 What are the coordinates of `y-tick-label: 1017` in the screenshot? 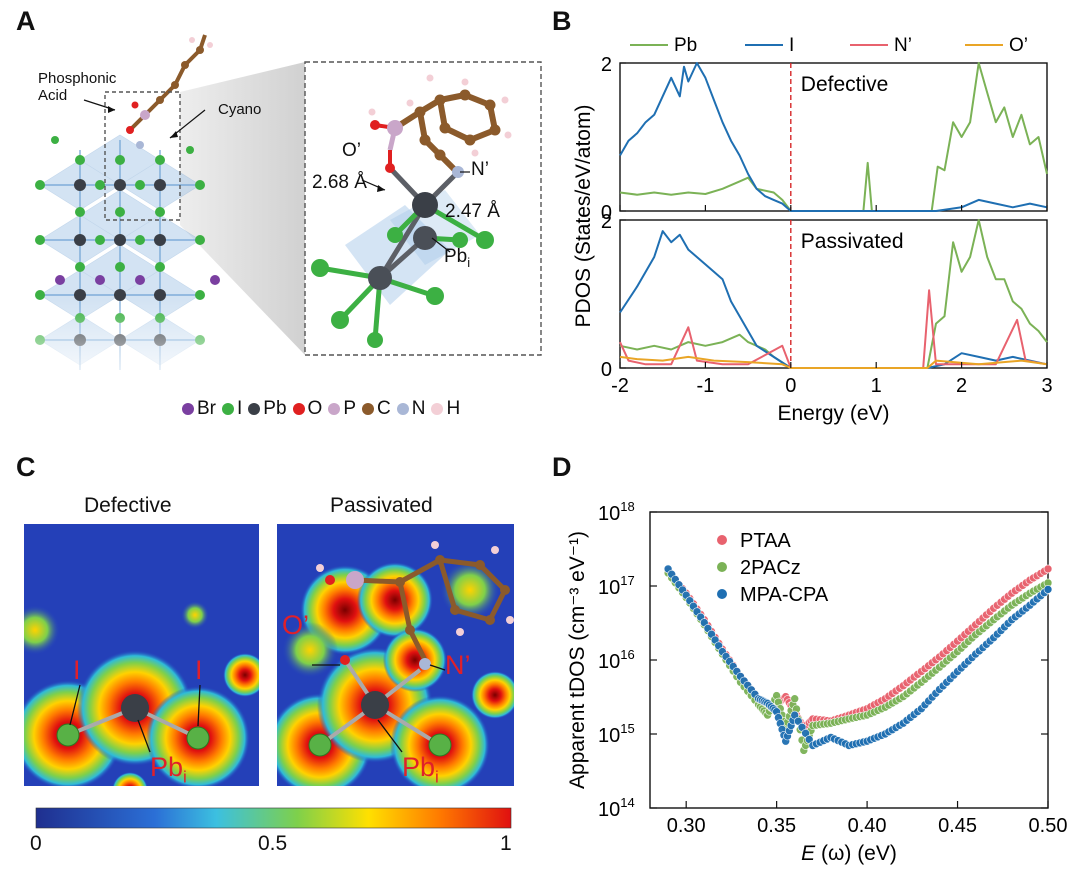 It's located at (616, 586).